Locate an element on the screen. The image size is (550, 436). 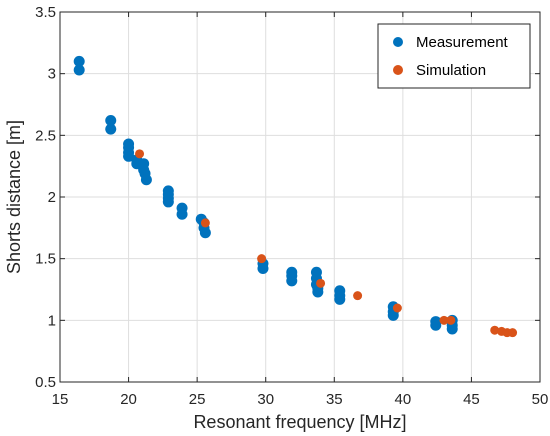
x-tick-labels: 15 20 25 30 35 40 45 50 is located at coordinates (300, 399).